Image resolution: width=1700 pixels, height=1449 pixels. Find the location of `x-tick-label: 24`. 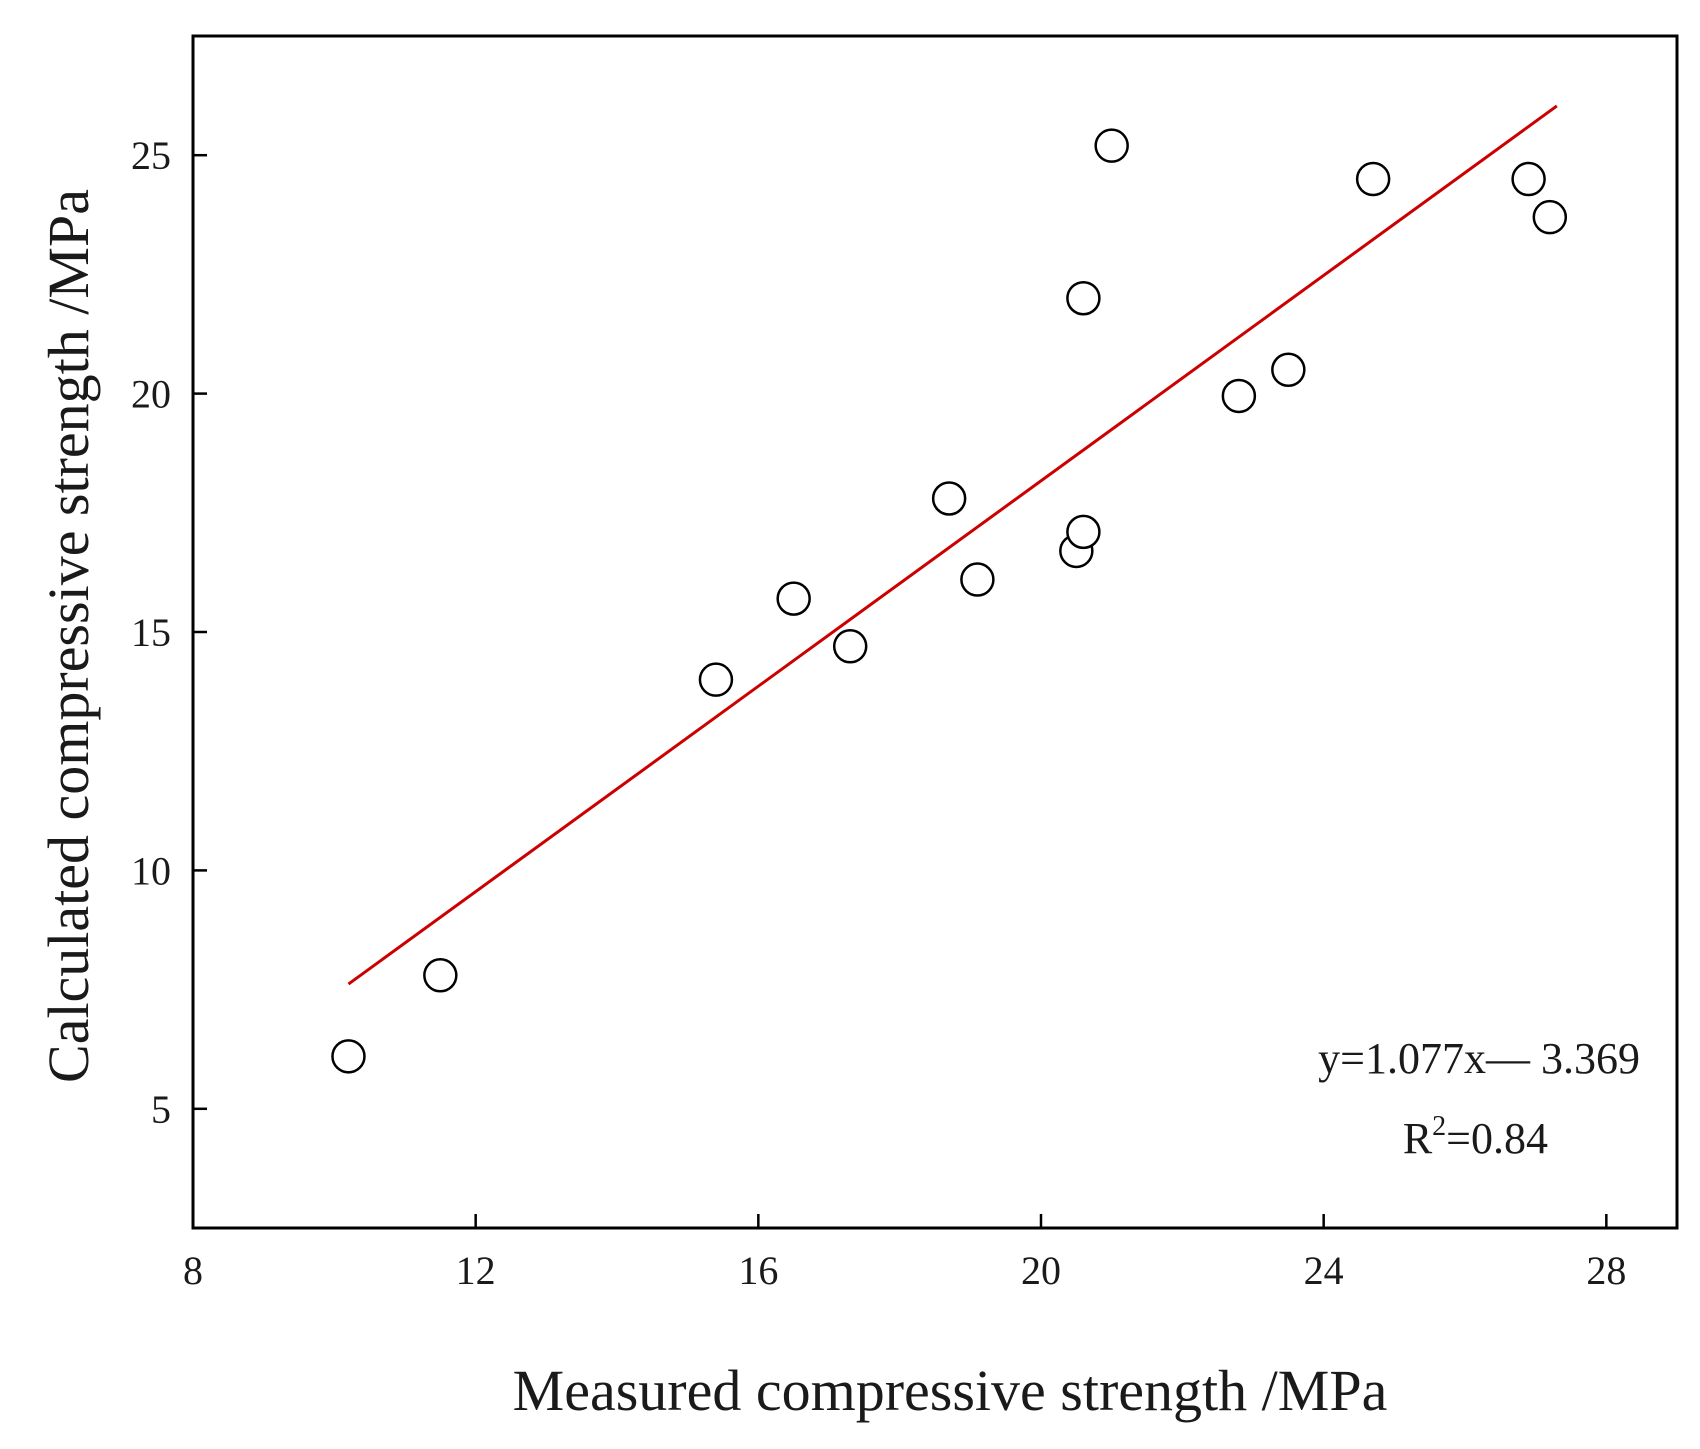

x-tick-label: 24 is located at coordinates (1324, 1270).